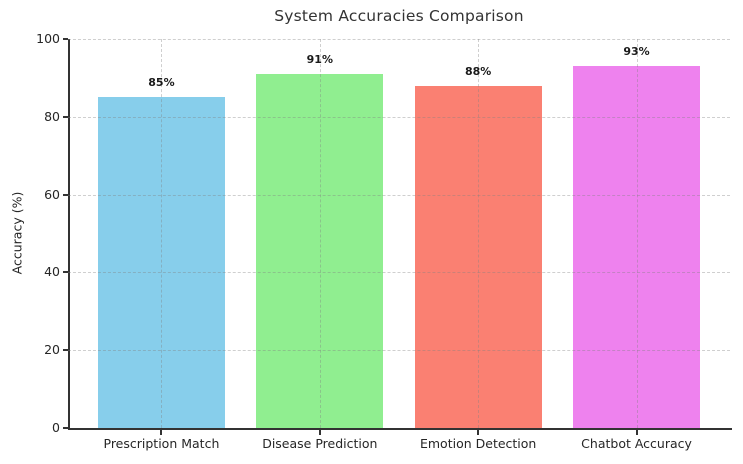 Image resolution: width=743 pixels, height=464 pixels. Describe the element at coordinates (161, 443) in the screenshot. I see `x-tick-label-0: Prescription Match` at that location.